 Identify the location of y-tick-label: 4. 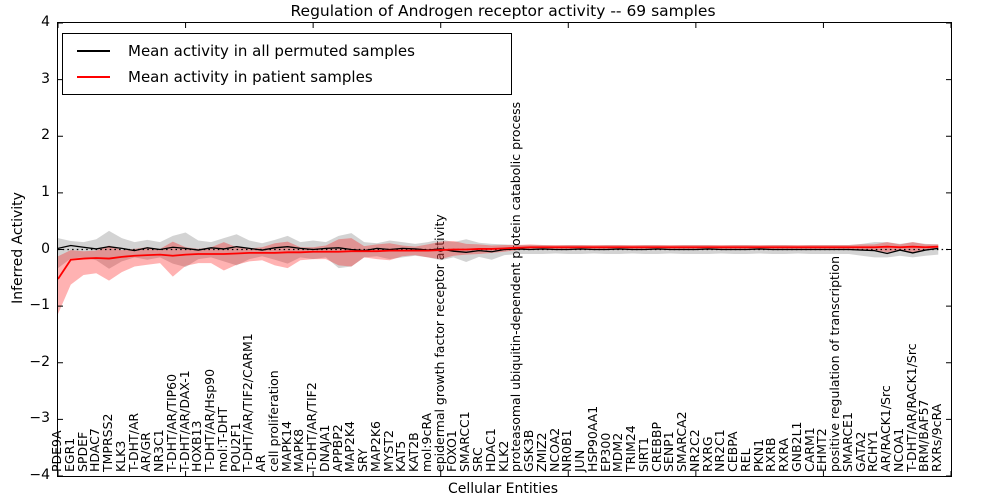
(45, 22).